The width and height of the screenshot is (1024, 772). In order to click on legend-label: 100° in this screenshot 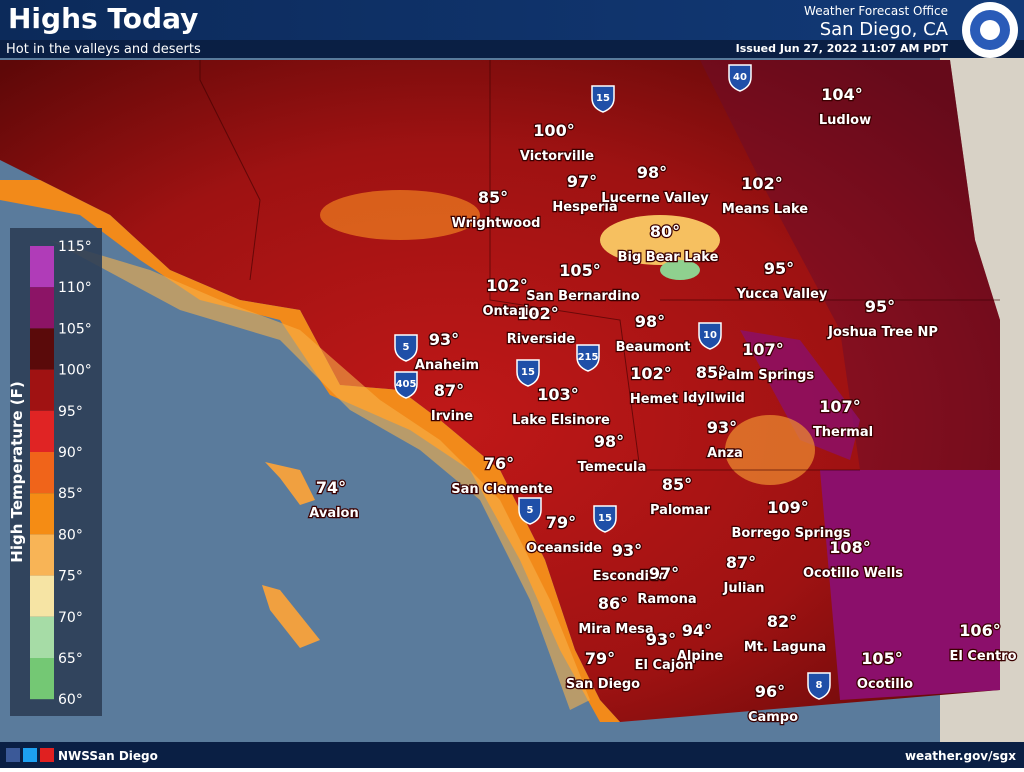, I will do `click(75, 371)`.